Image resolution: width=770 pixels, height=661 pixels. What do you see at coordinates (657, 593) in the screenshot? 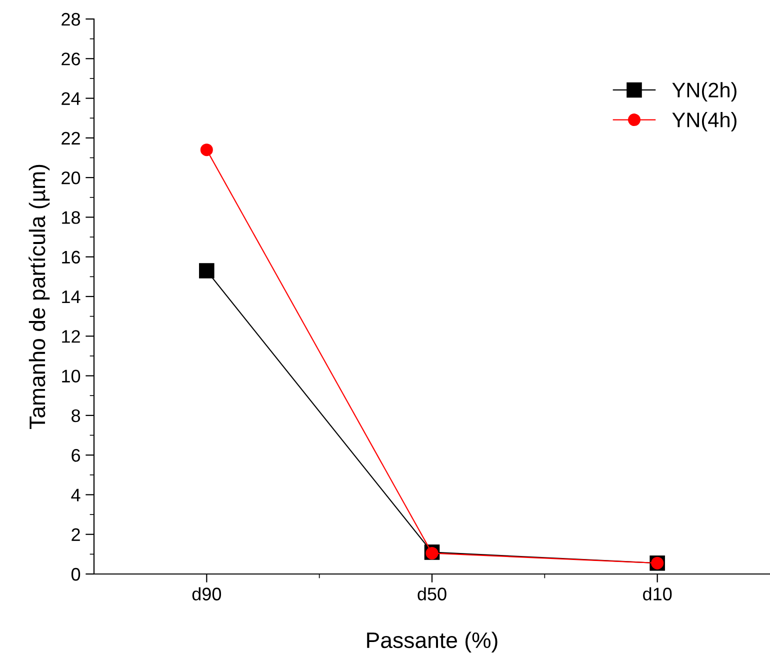
I see `x-tick-label: d10` at bounding box center [657, 593].